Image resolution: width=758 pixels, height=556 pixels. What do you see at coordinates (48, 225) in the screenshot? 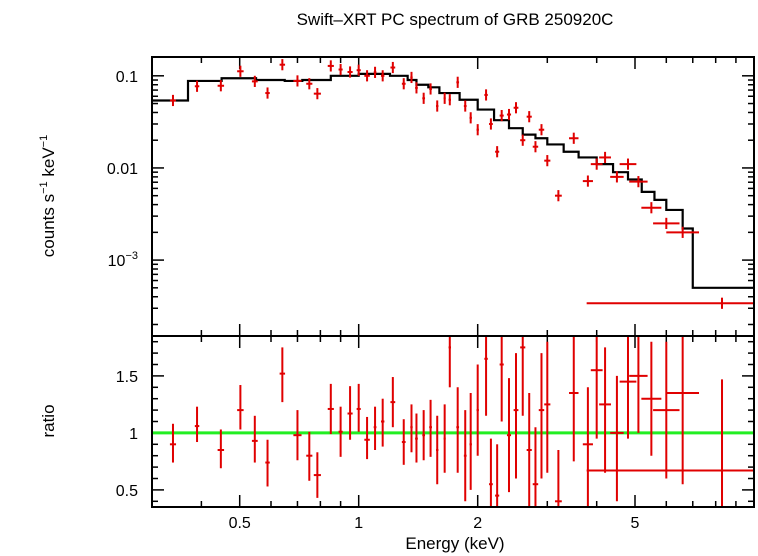
I see `ylabel-main: counts s` at bounding box center [48, 225].